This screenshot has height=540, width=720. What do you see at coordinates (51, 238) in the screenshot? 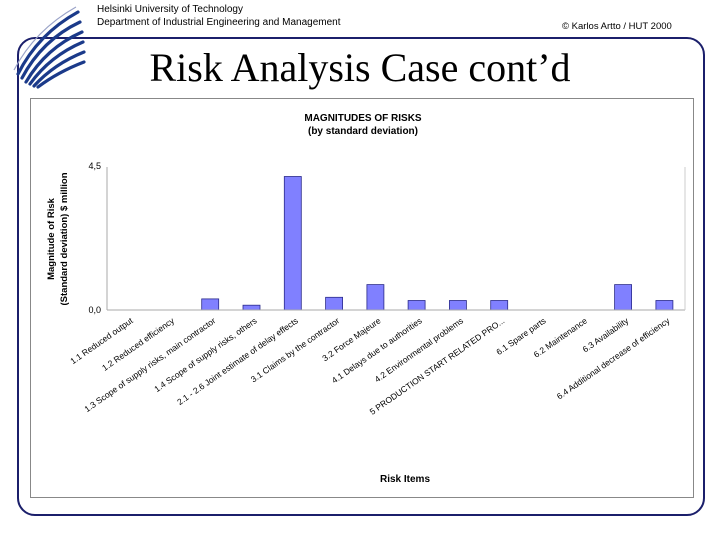
I see `y-axis-label-line1: Magnitude of Risk` at bounding box center [51, 238].